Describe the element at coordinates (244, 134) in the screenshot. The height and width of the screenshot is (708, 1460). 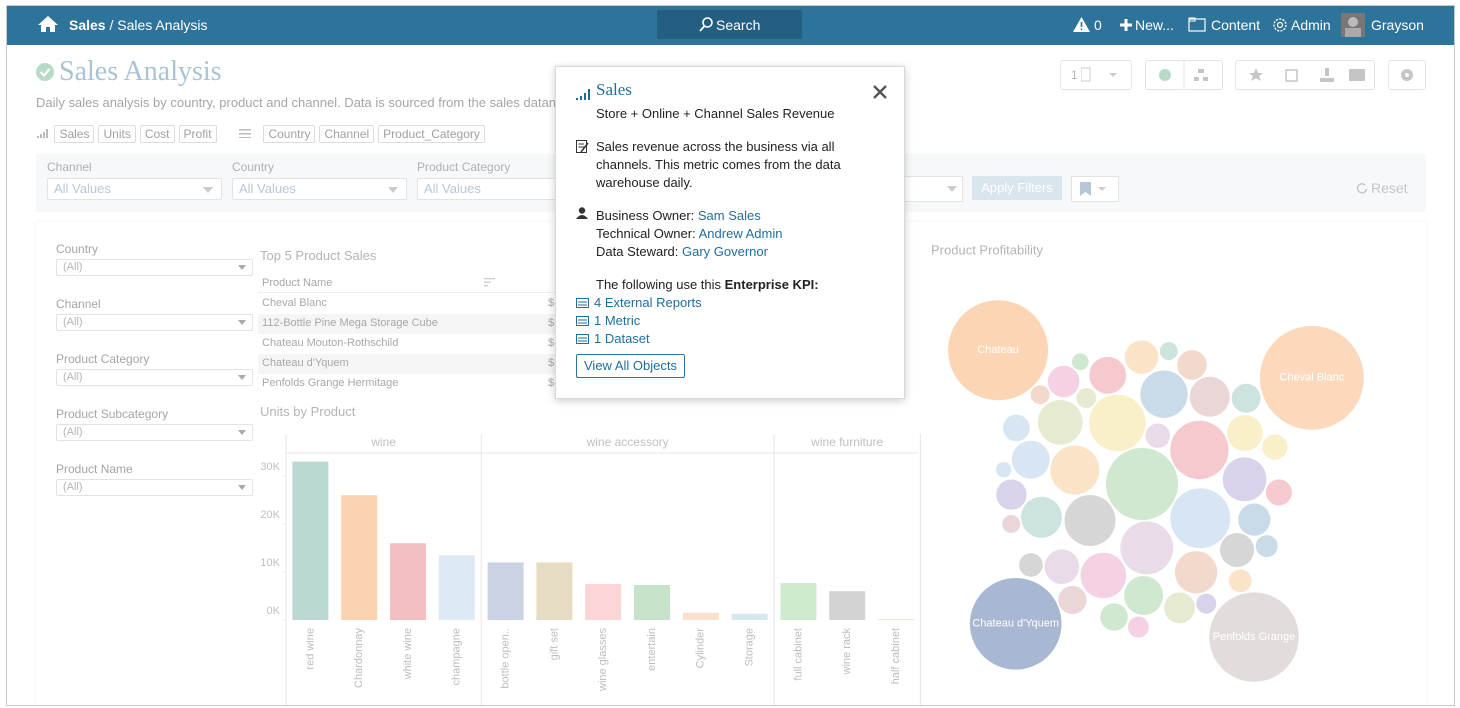
I see `dimension-icon` at that location.